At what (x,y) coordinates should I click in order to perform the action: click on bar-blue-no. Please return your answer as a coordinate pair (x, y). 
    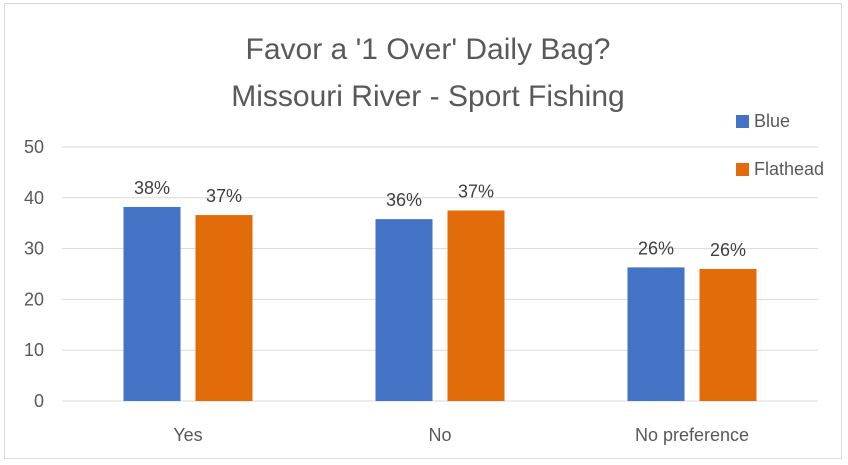
    Looking at the image, I should click on (404, 310).